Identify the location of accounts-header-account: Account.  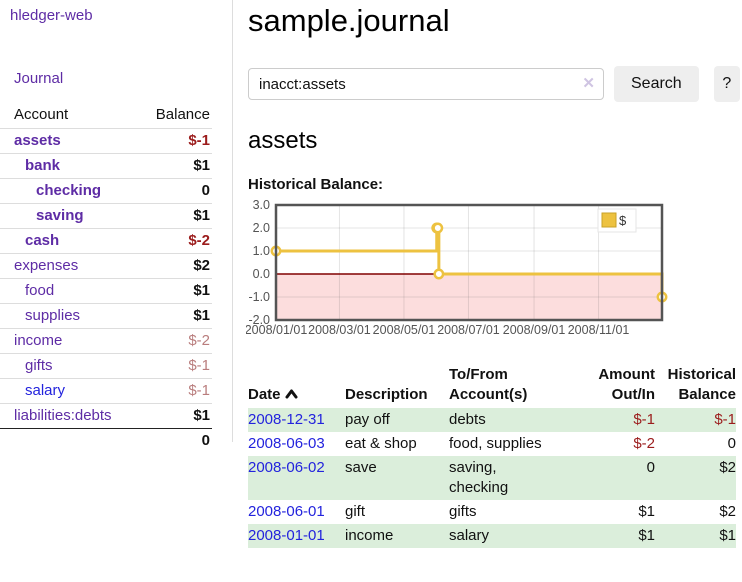
(41, 114).